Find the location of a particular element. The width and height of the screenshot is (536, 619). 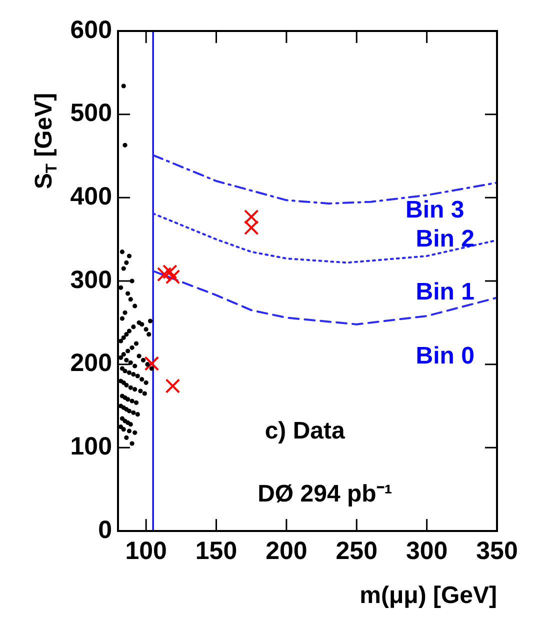

y-tick-label: 100 is located at coordinates (91, 446).